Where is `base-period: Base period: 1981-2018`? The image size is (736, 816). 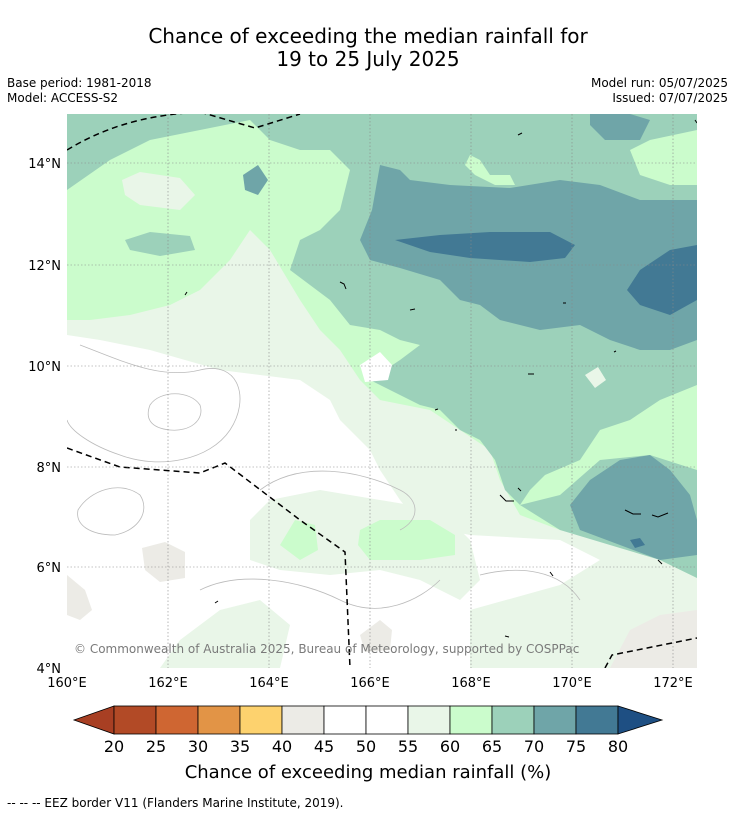
base-period: Base period: 1981-2018 is located at coordinates (79, 83).